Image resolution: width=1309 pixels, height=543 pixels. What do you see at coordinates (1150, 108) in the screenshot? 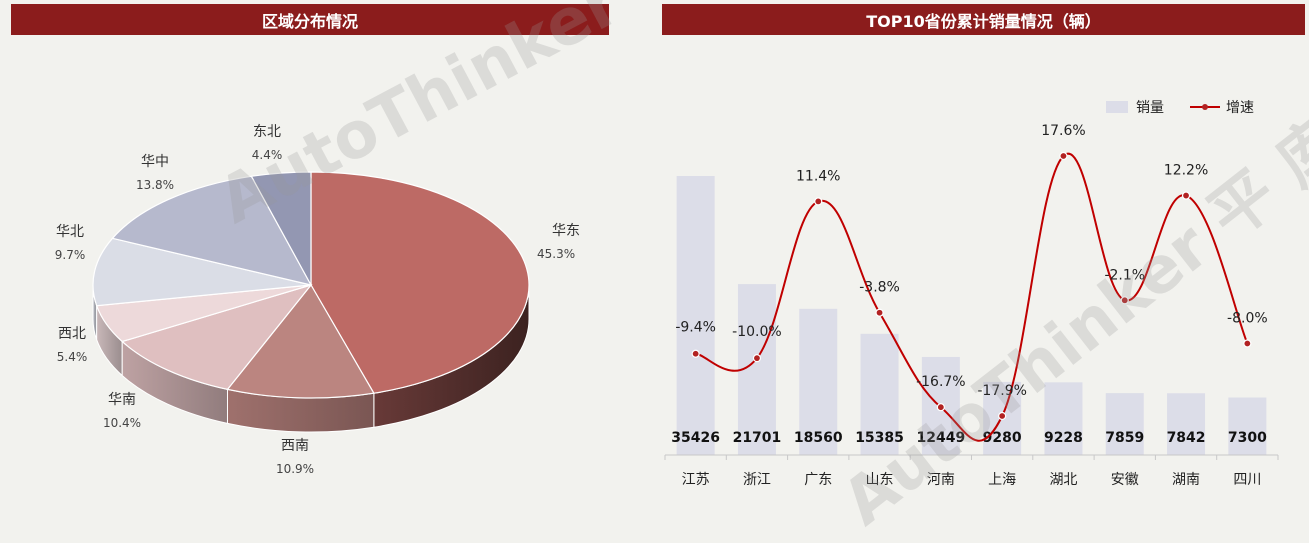
I see `legend-label-sales: 销量` at bounding box center [1150, 108].